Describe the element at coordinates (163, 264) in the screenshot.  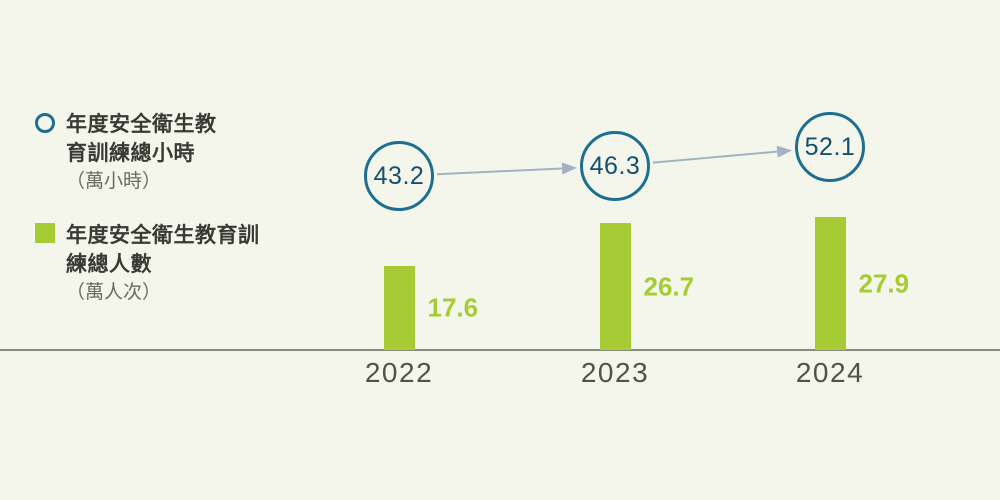
I see `legend-people-text: 年度安全衛生教育訓 練總人數 （萬人次）` at that location.